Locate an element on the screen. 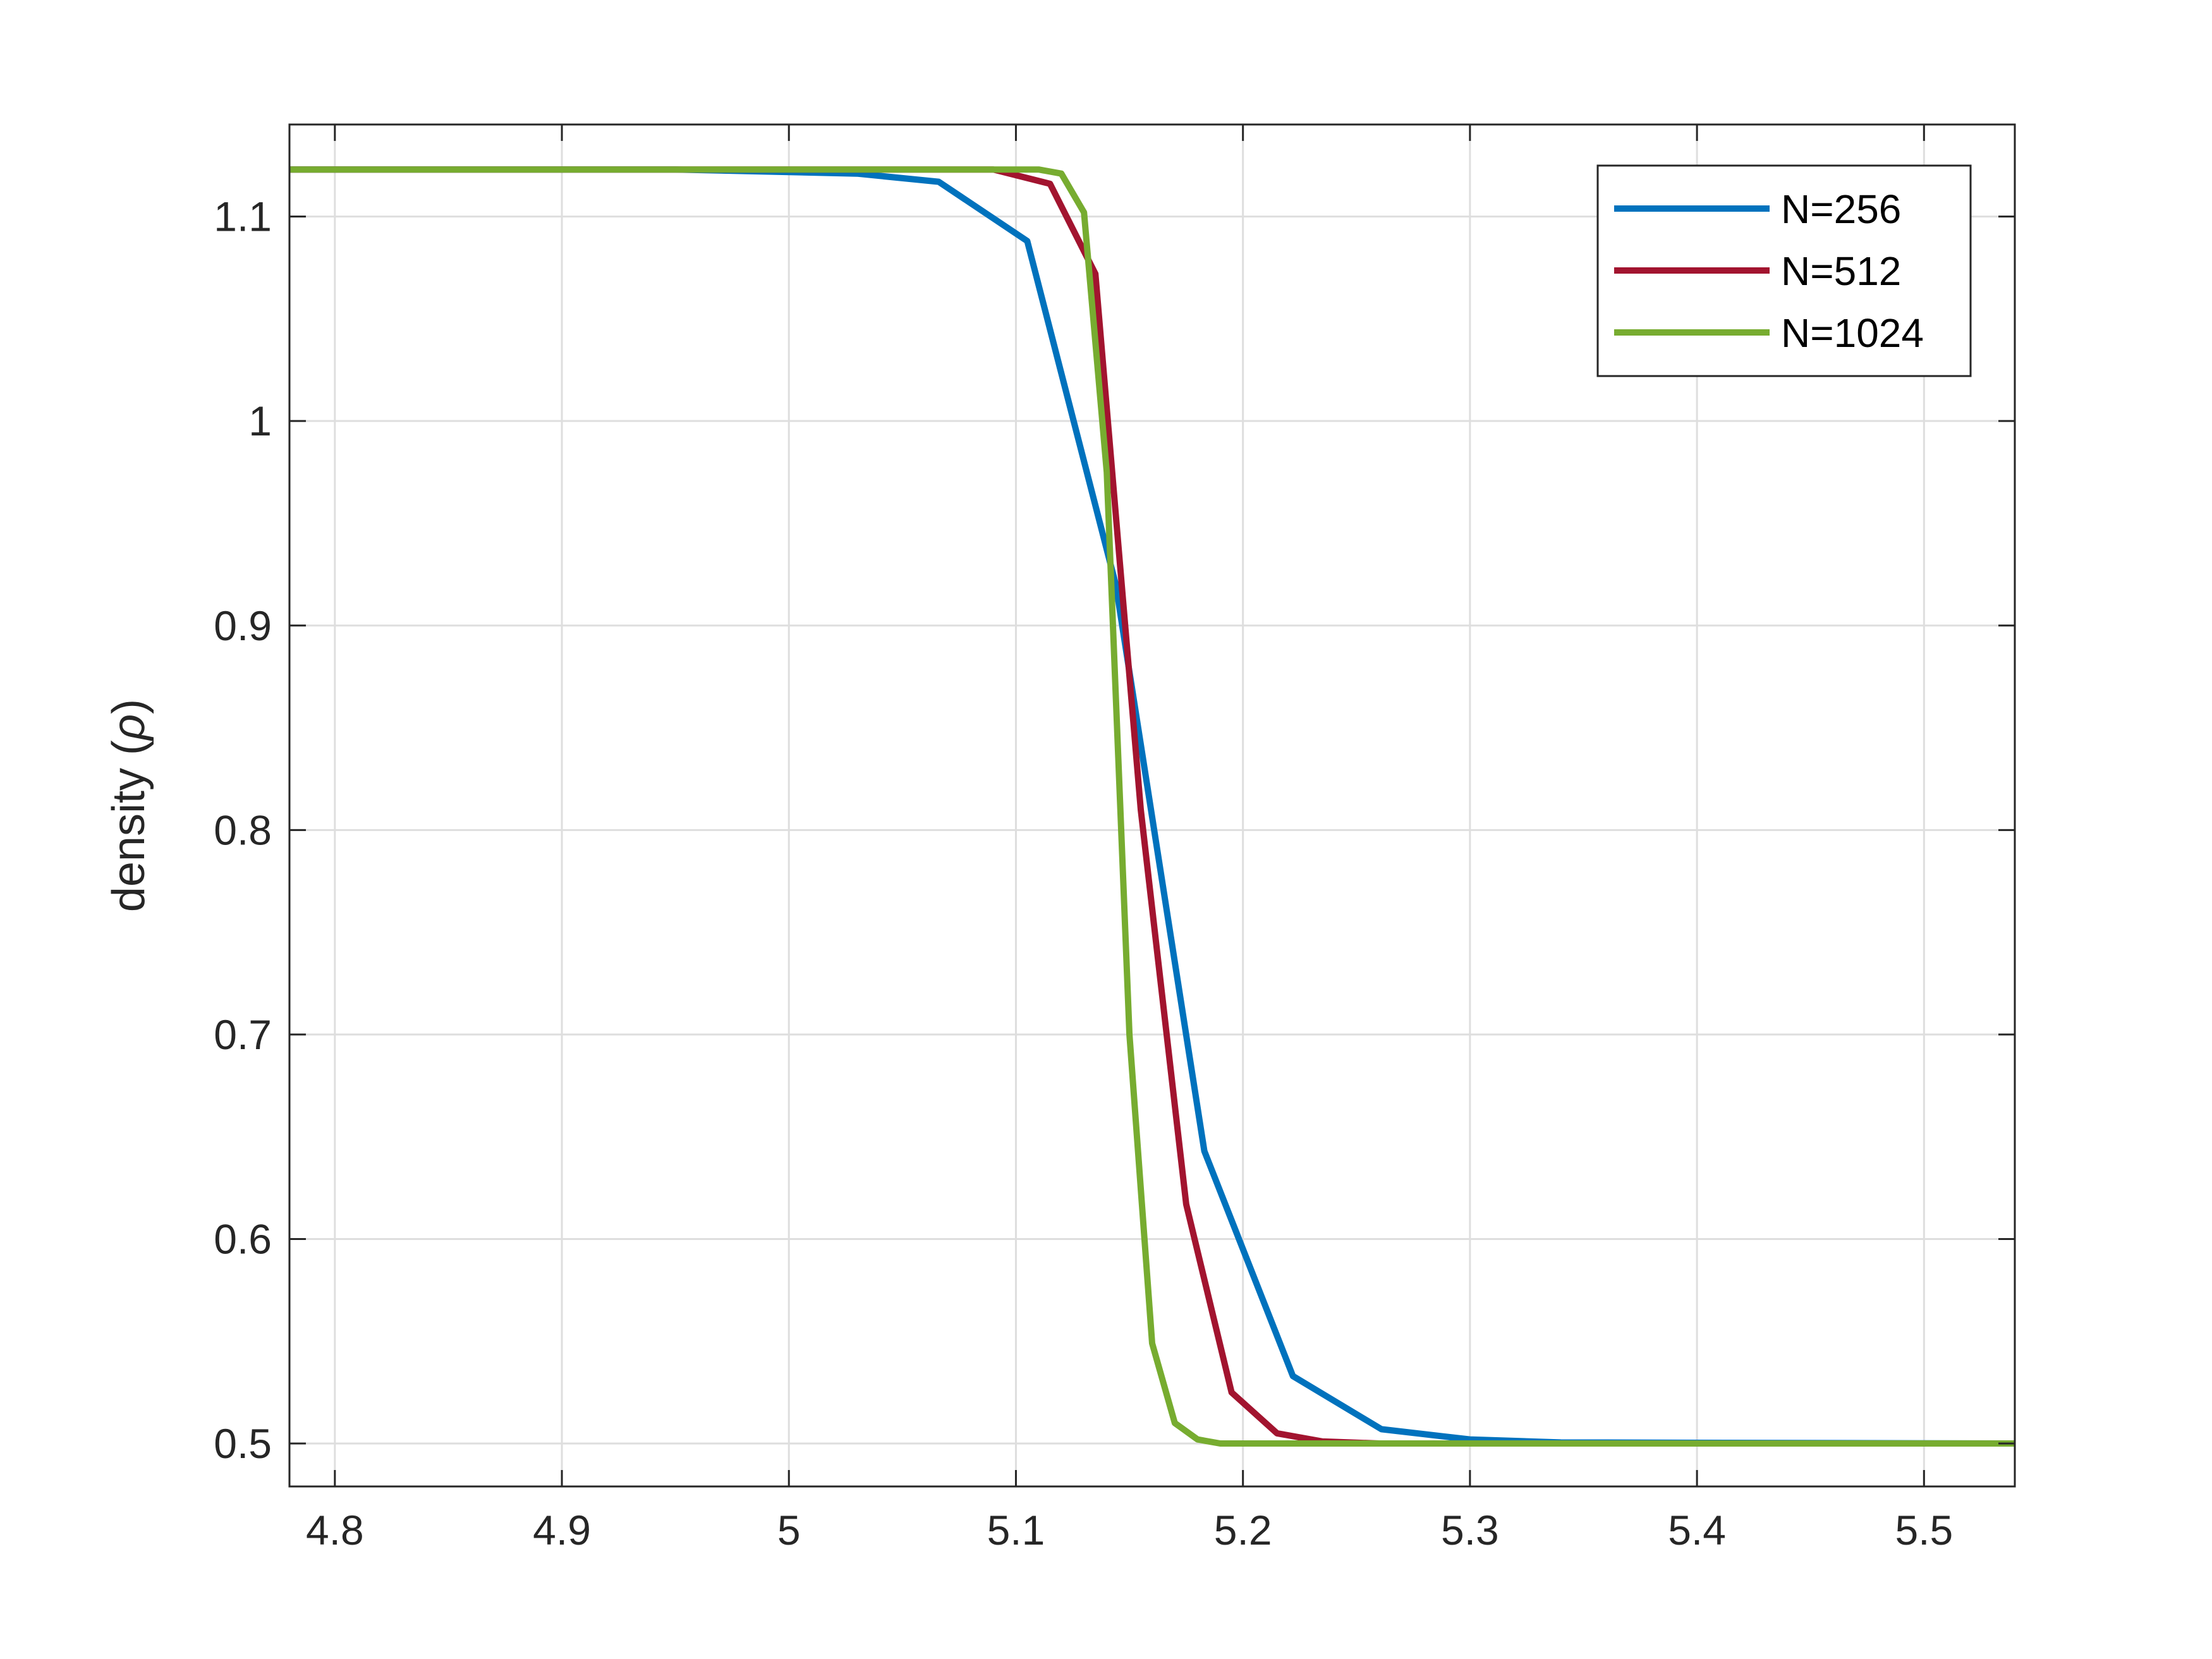 This screenshot has width=2212, height=1659. y-tick-labels: 0.5 0.6 0.7 0.8 0.9 1 1.1 is located at coordinates (243, 830).